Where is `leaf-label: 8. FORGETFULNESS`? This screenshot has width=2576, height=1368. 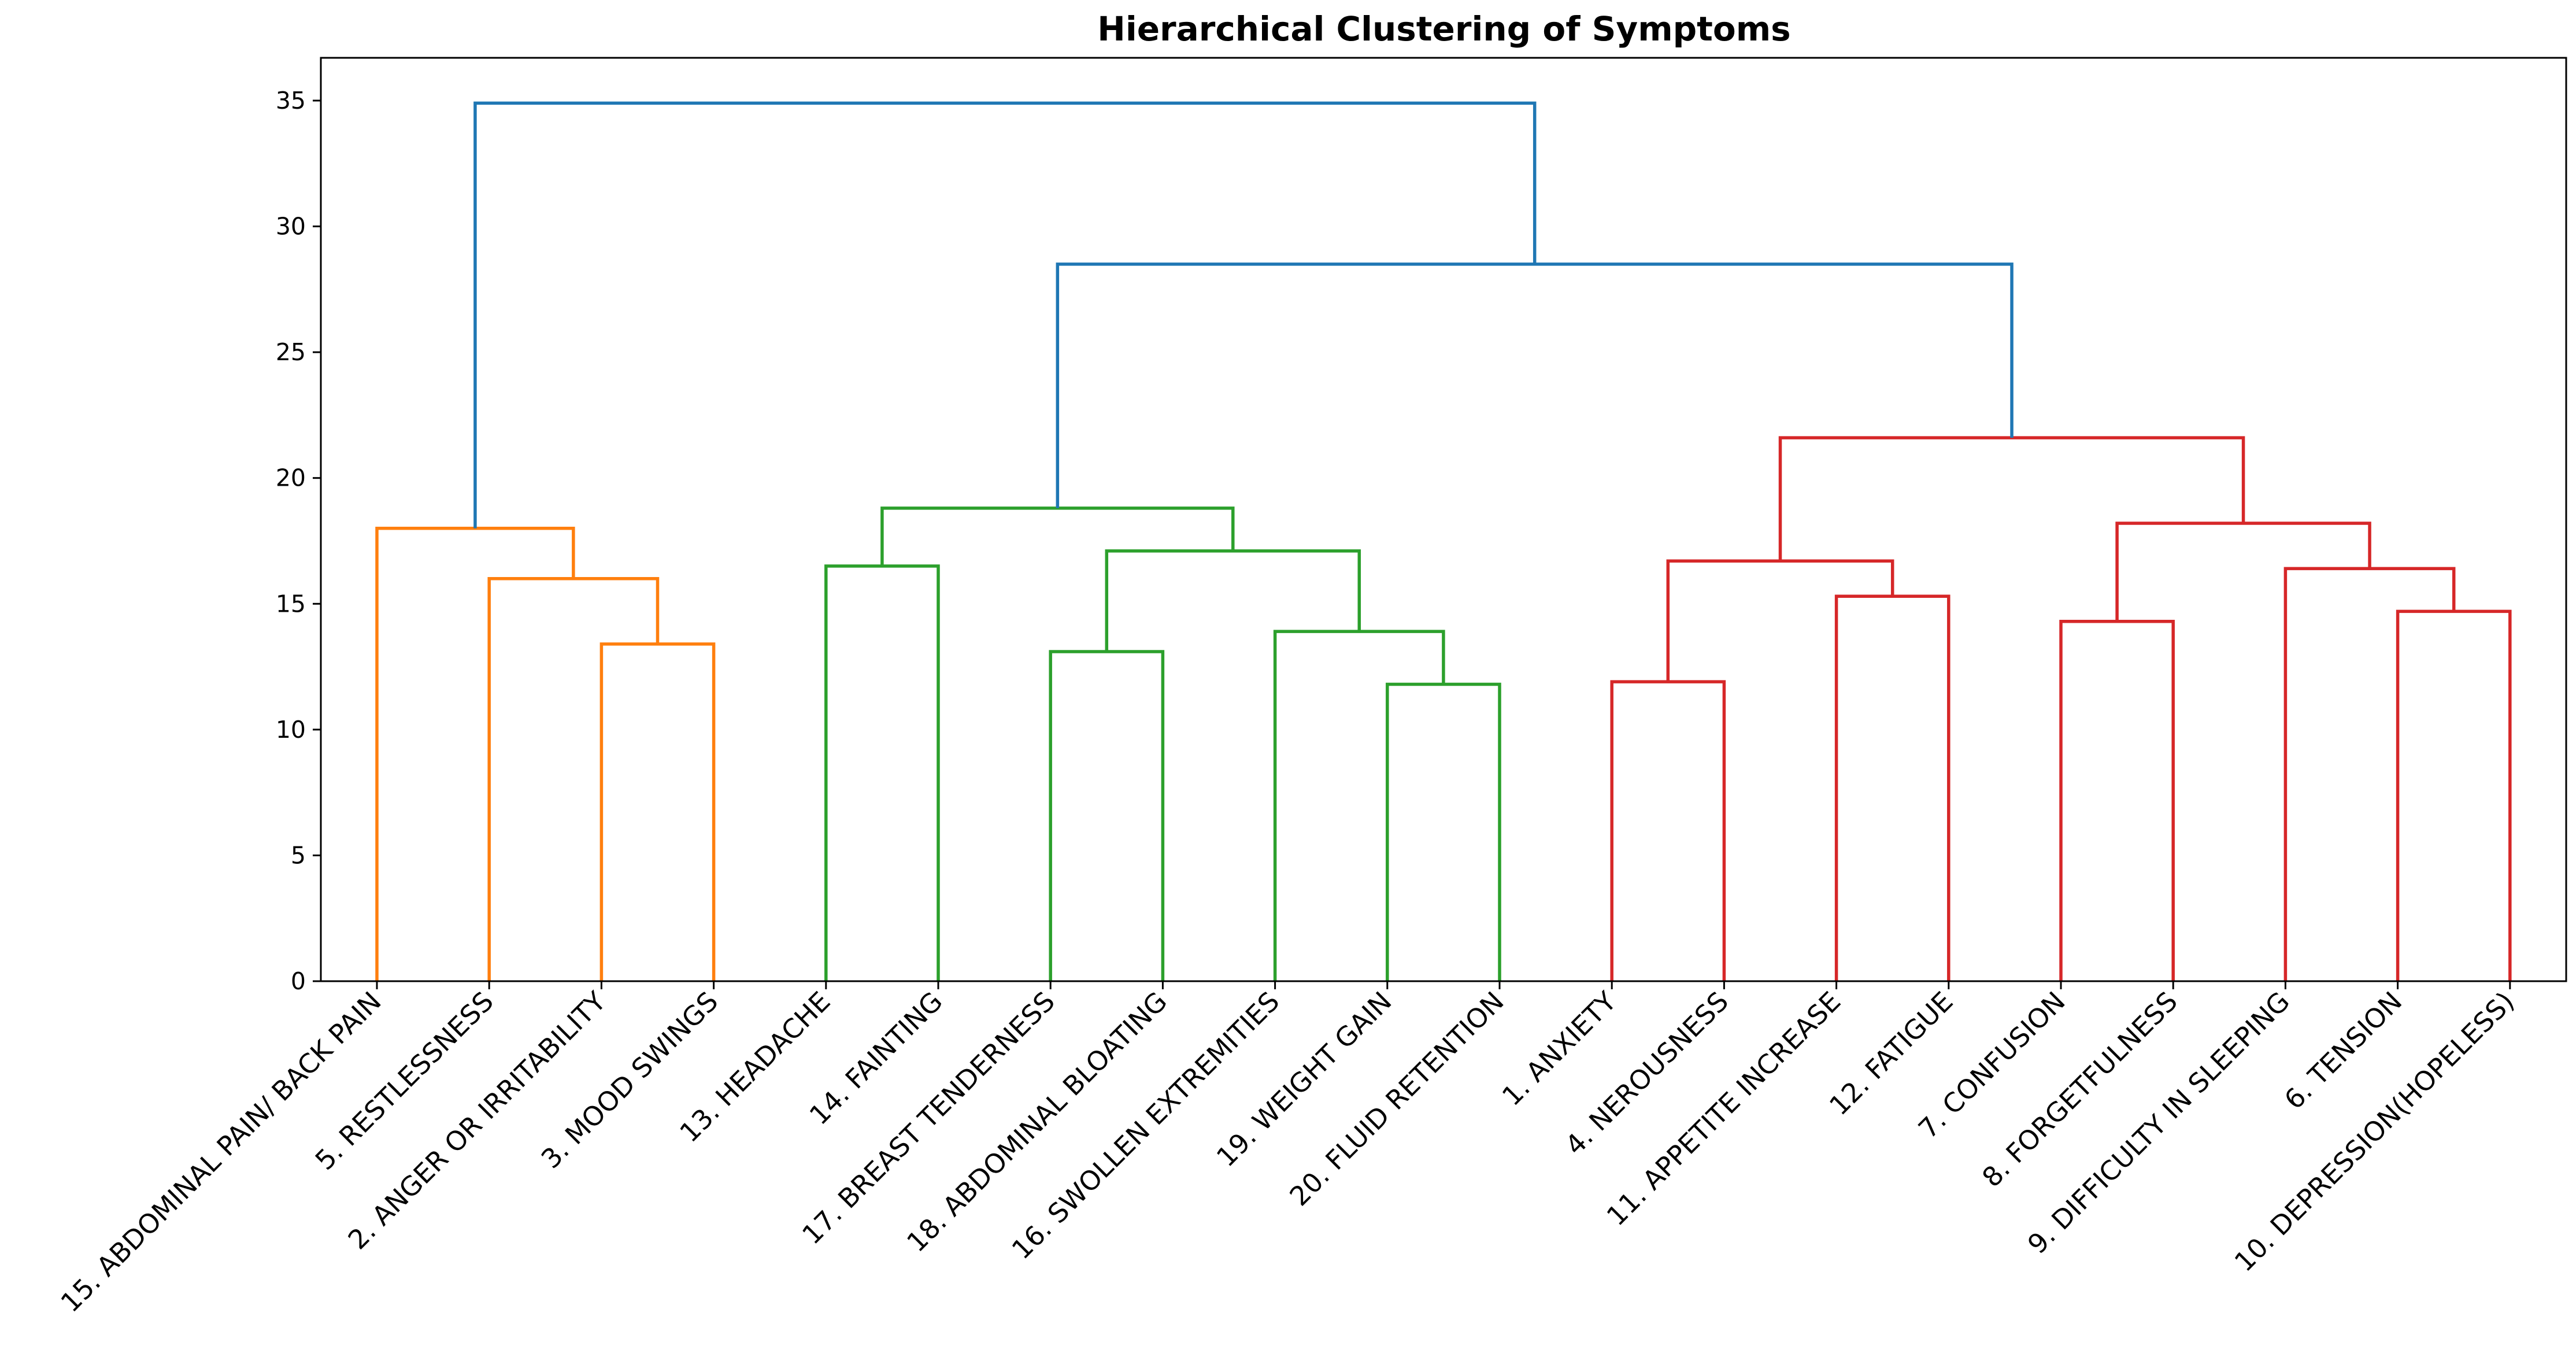 leaf-label: 8. FORGETFULNESS is located at coordinates (2079, 1089).